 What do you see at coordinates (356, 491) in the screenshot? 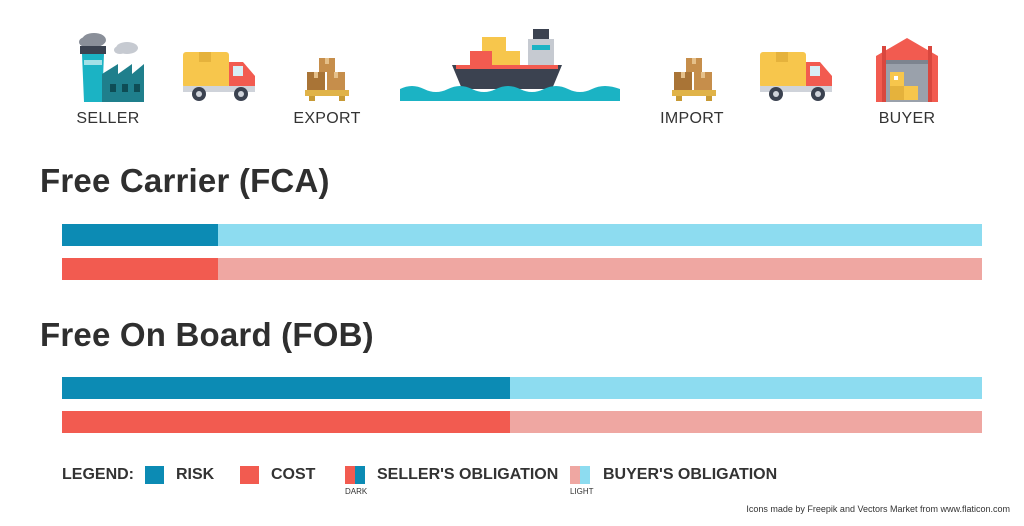
I see `legend-seller-sublabel: DARK` at bounding box center [356, 491].